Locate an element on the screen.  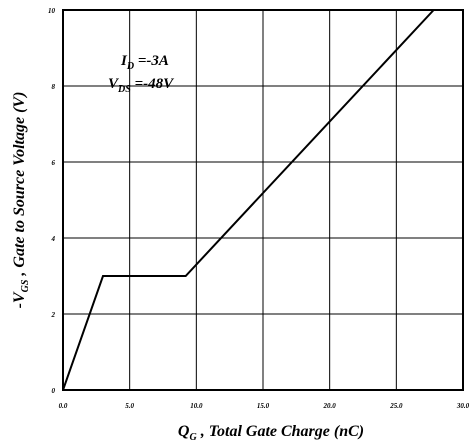
x-tick-label: 15.0 is located at coordinates (263, 406).